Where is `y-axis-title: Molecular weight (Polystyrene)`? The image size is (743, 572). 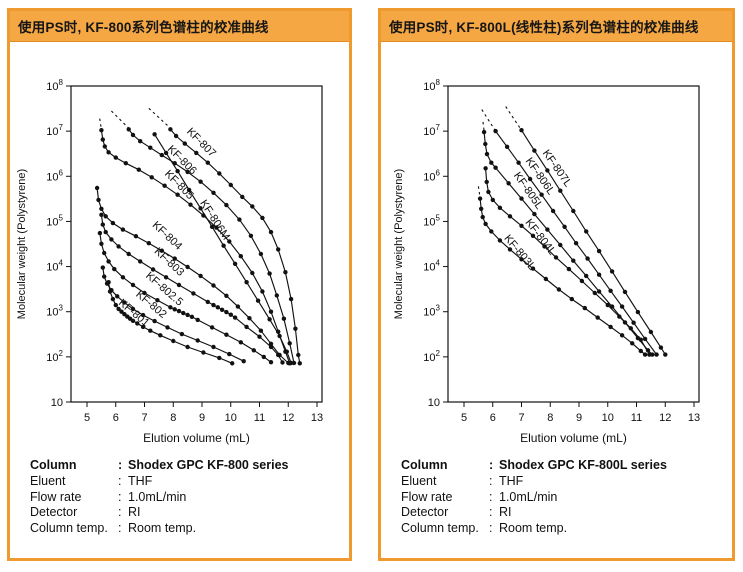 y-axis-title: Molecular weight (Polystyrene) is located at coordinates (399, 244).